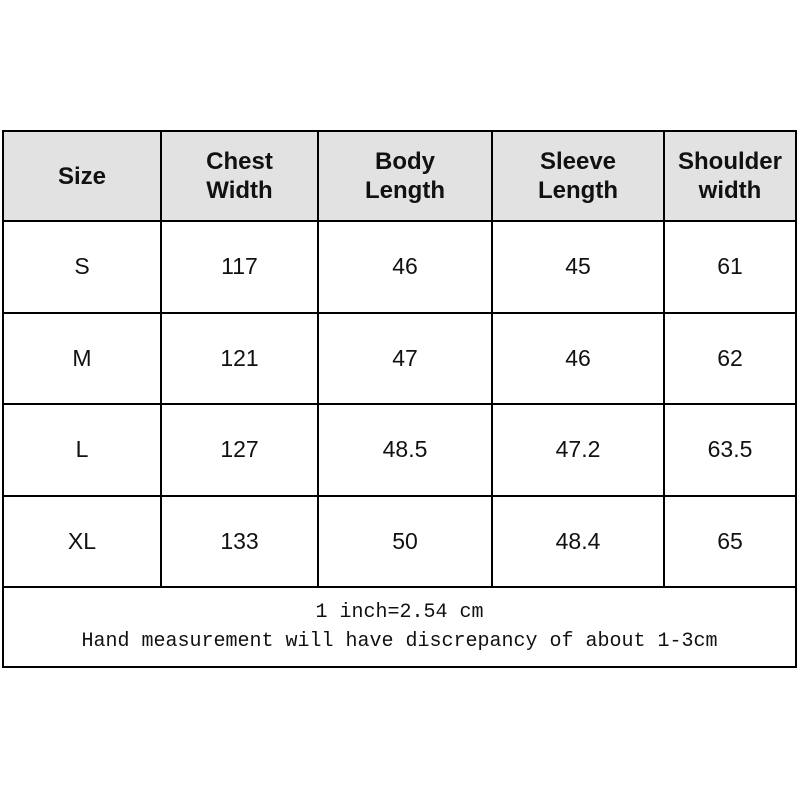  What do you see at coordinates (82, 267) in the screenshot?
I see `cell-size-s: S` at bounding box center [82, 267].